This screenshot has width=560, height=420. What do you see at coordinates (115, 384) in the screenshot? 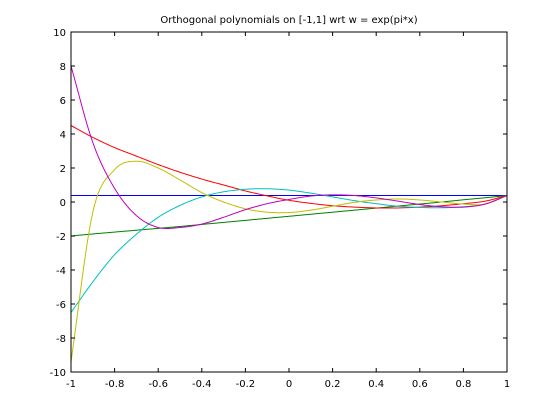
I see `x-tick-label: -0.8` at bounding box center [115, 384].